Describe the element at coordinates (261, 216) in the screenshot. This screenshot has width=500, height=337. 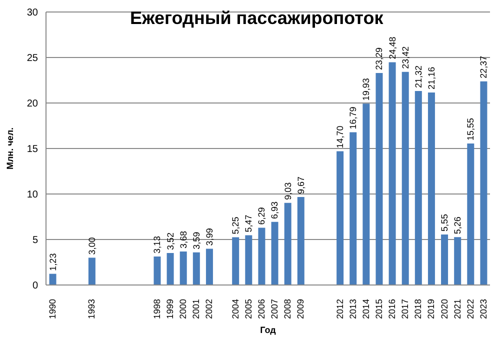
I see `data-label: 6,29` at that location.